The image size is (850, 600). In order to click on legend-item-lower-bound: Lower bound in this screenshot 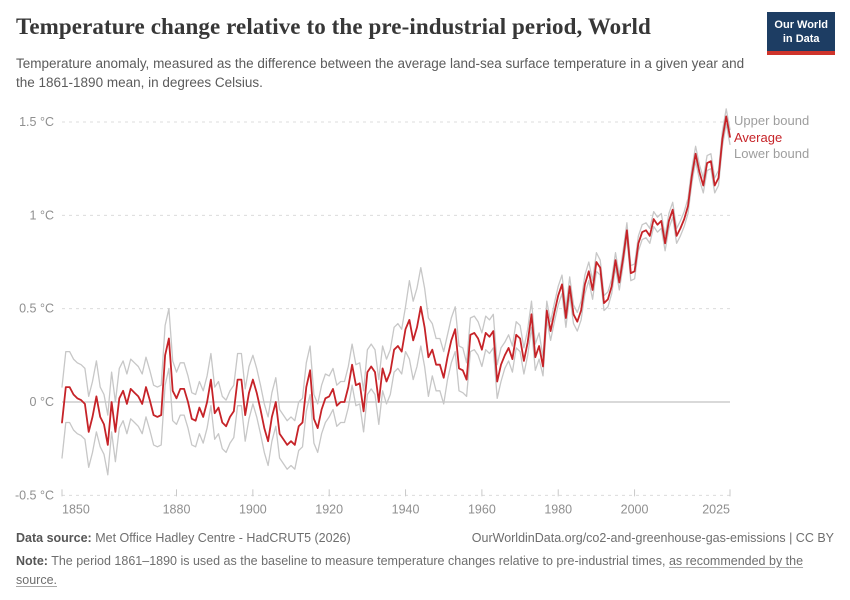, I will do `click(771, 154)`.